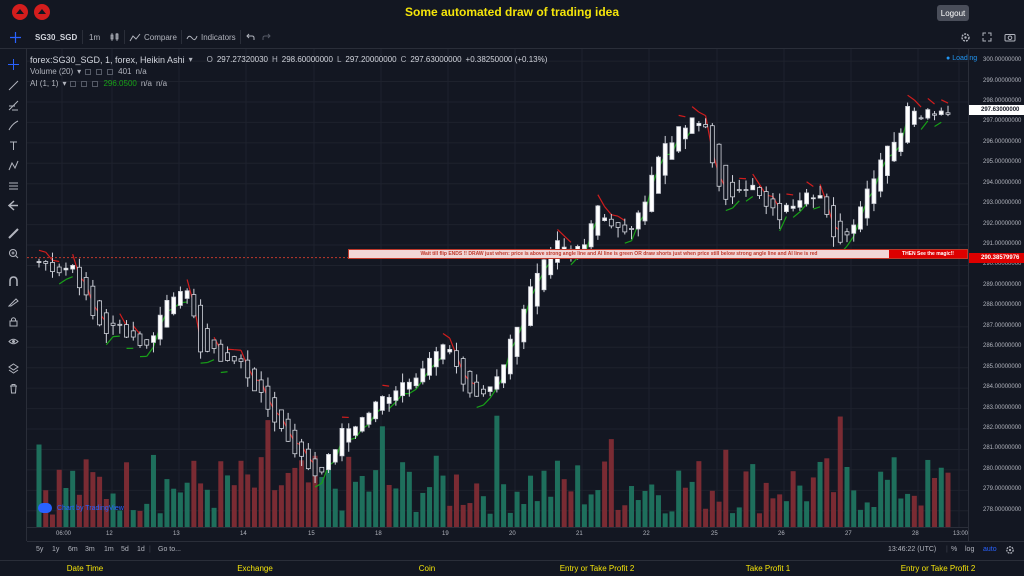  I want to click on indicators-button: Indicators, so click(211, 37).